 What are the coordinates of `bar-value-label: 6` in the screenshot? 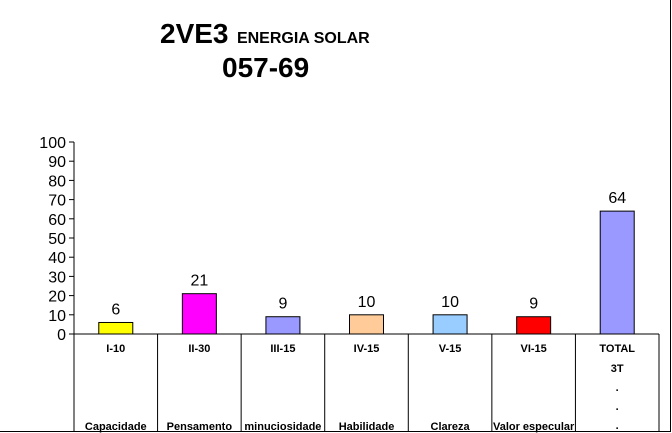 It's located at (115, 309).